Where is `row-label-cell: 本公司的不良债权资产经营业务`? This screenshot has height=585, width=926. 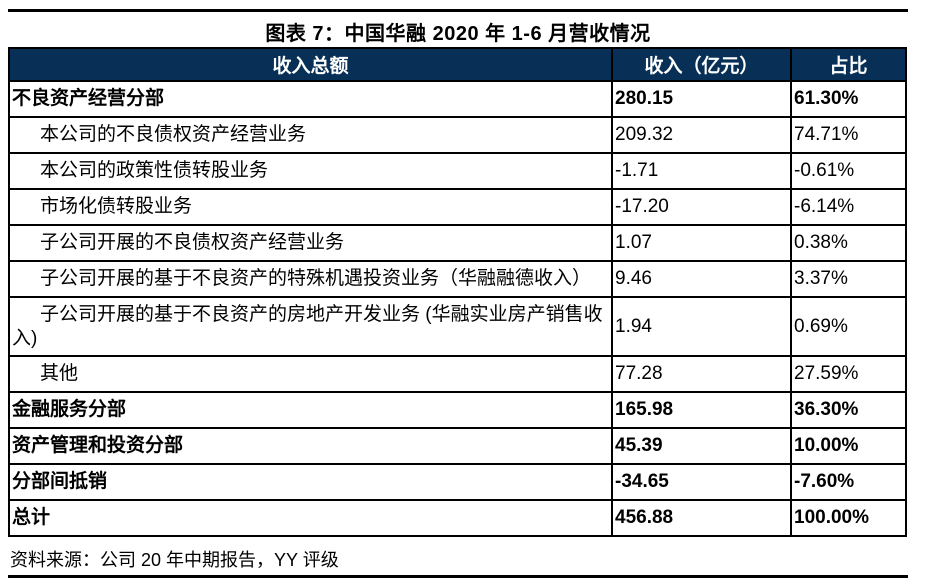
row-label-cell: 本公司的不良债权资产经营业务 is located at coordinates (310, 135).